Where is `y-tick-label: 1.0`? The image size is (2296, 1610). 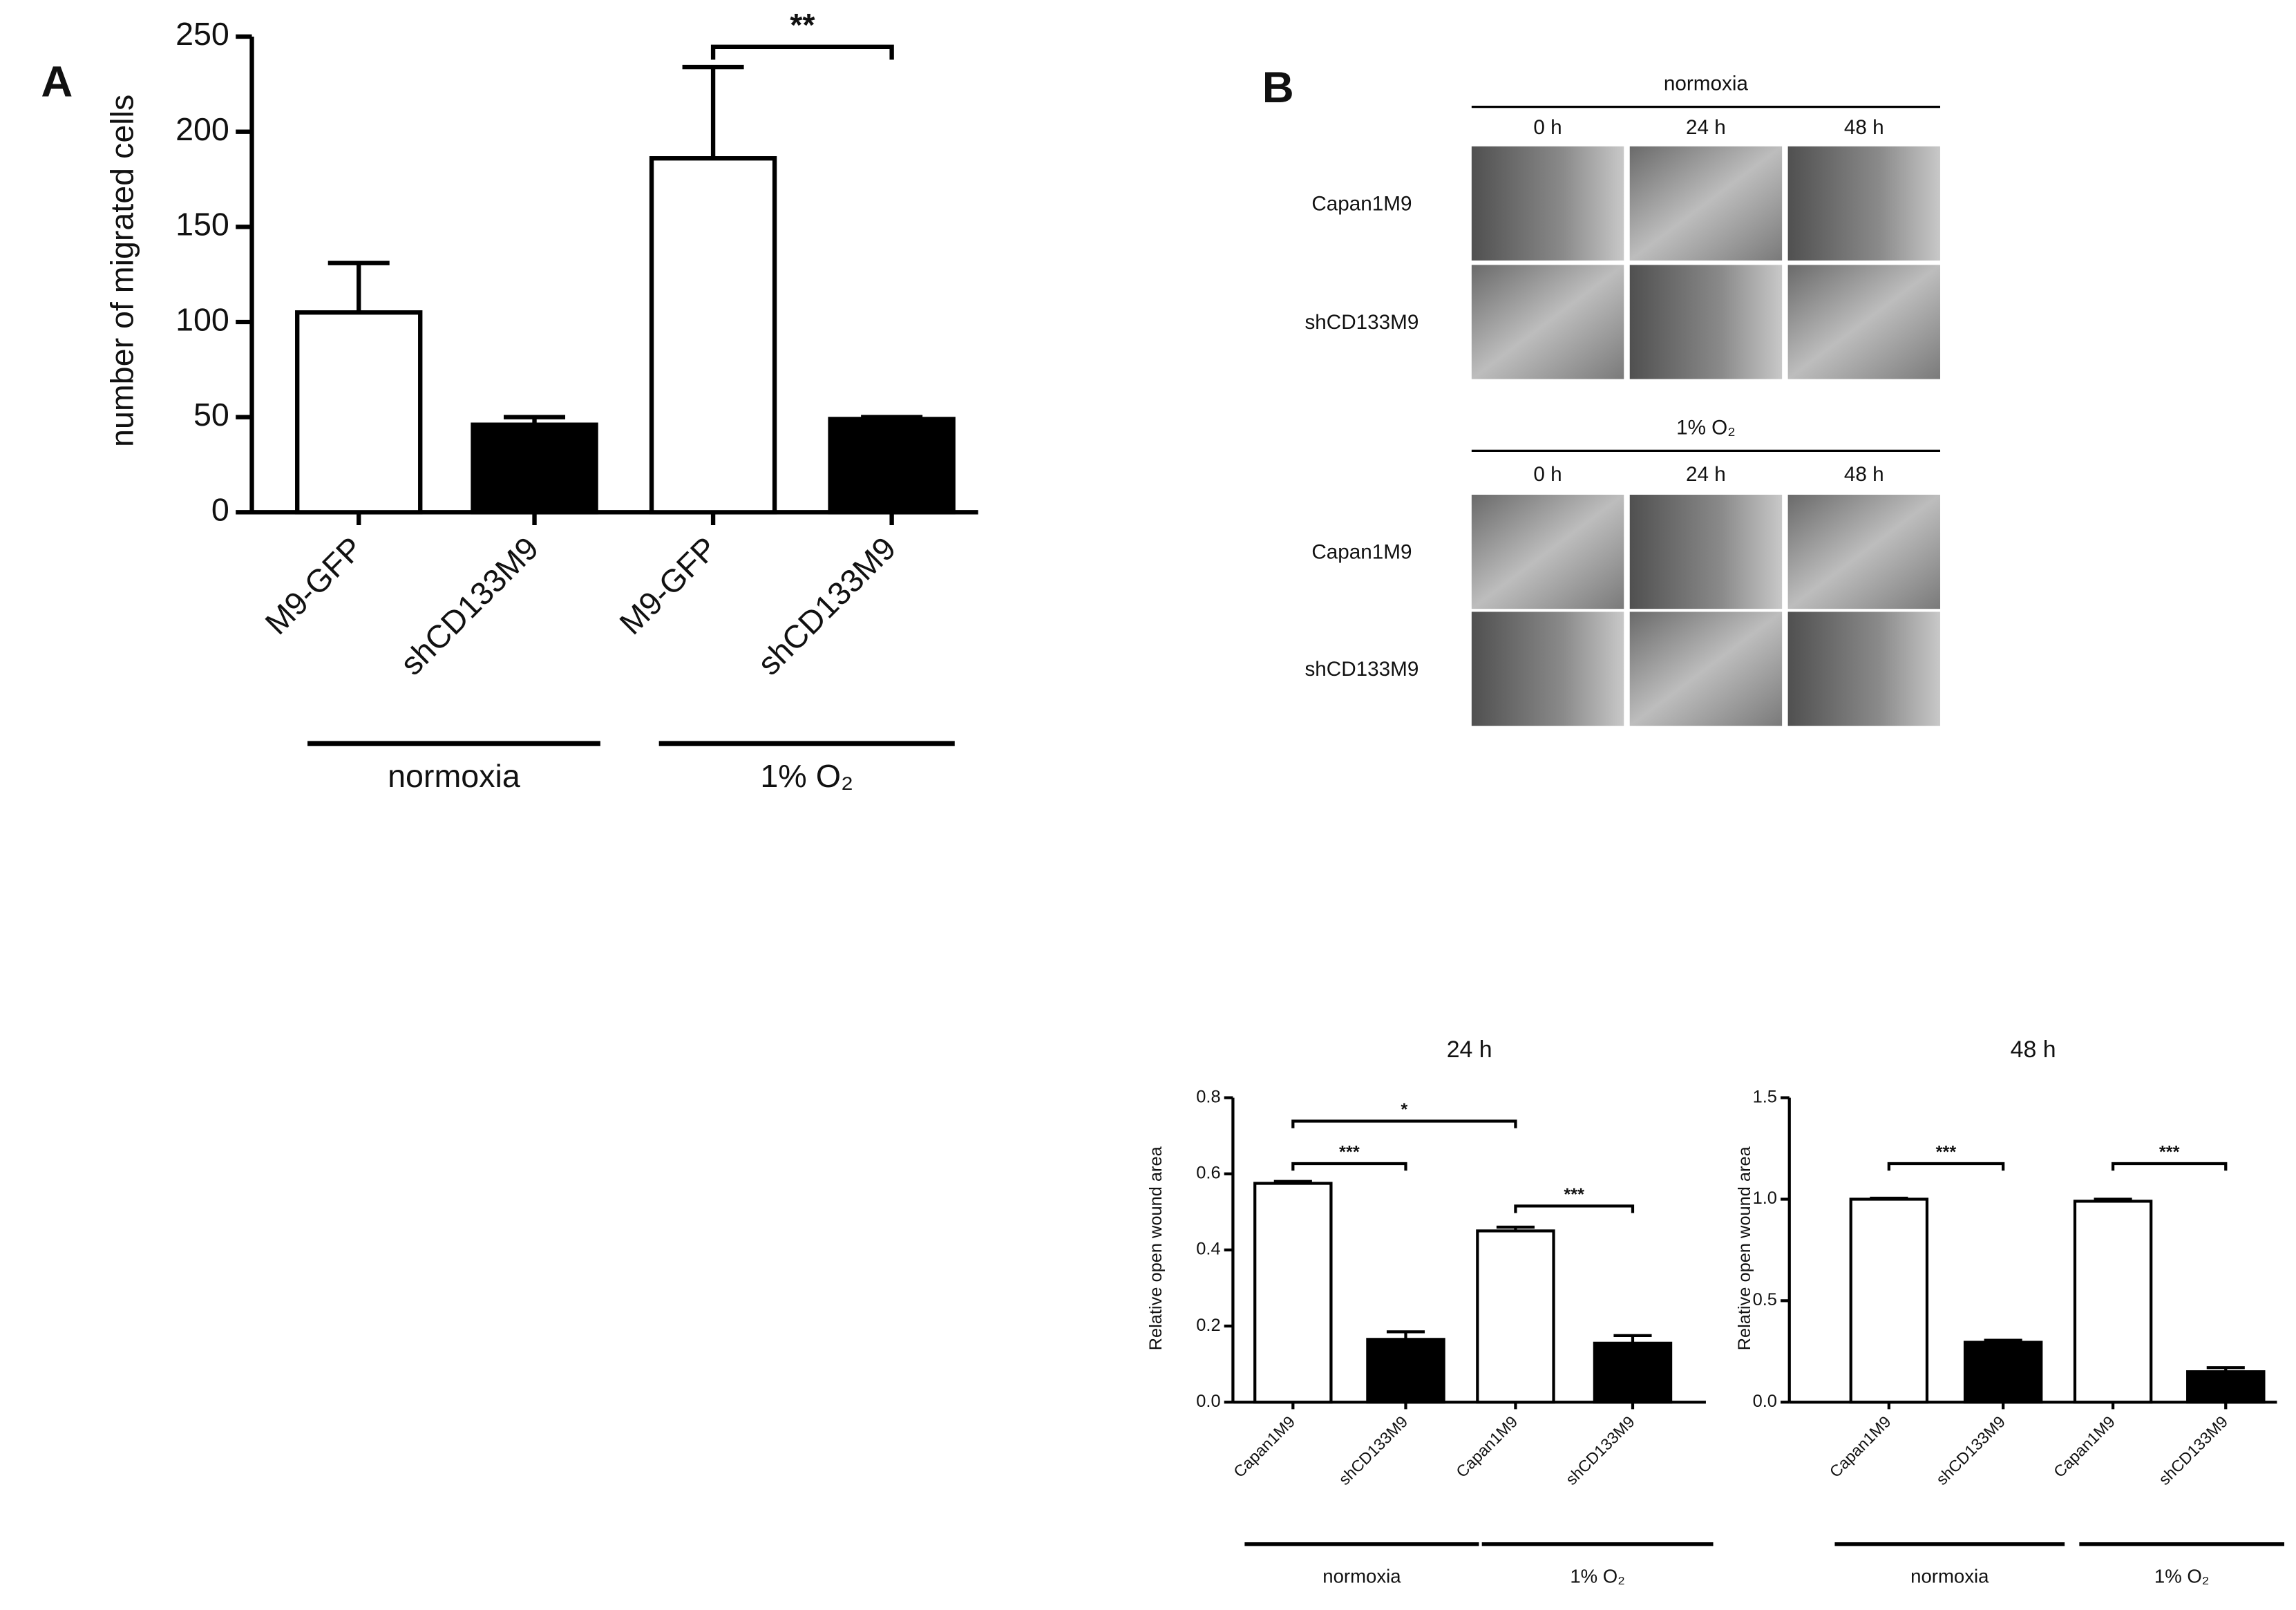 y-tick-label: 1.0 is located at coordinates (1765, 1198).